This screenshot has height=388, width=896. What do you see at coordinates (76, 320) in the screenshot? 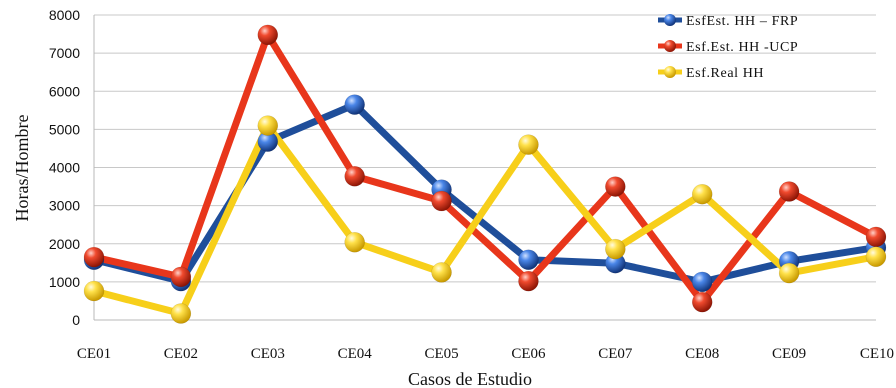
I see `y-tick-label: 0` at bounding box center [76, 320].